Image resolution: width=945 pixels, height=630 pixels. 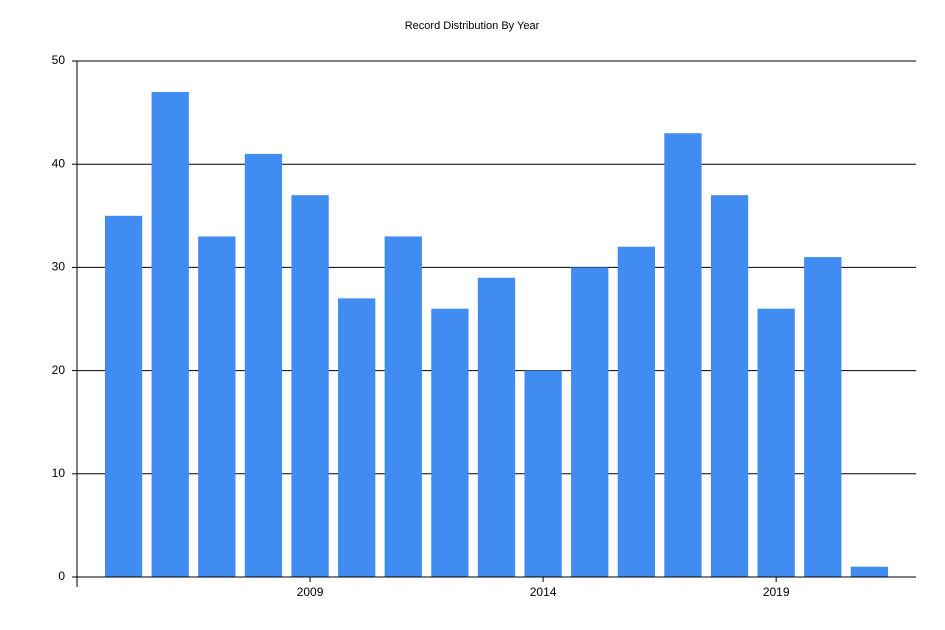 I want to click on x-tick-label: 2019, so click(x=776, y=592).